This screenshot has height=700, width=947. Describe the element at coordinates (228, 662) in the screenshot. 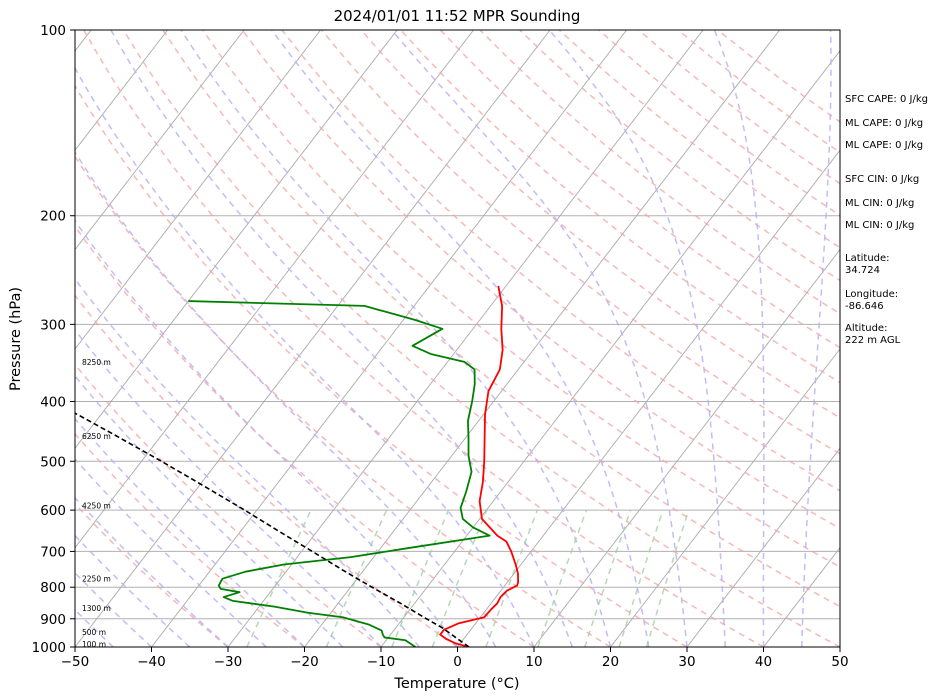

I see `x-tick-label: −30` at that location.